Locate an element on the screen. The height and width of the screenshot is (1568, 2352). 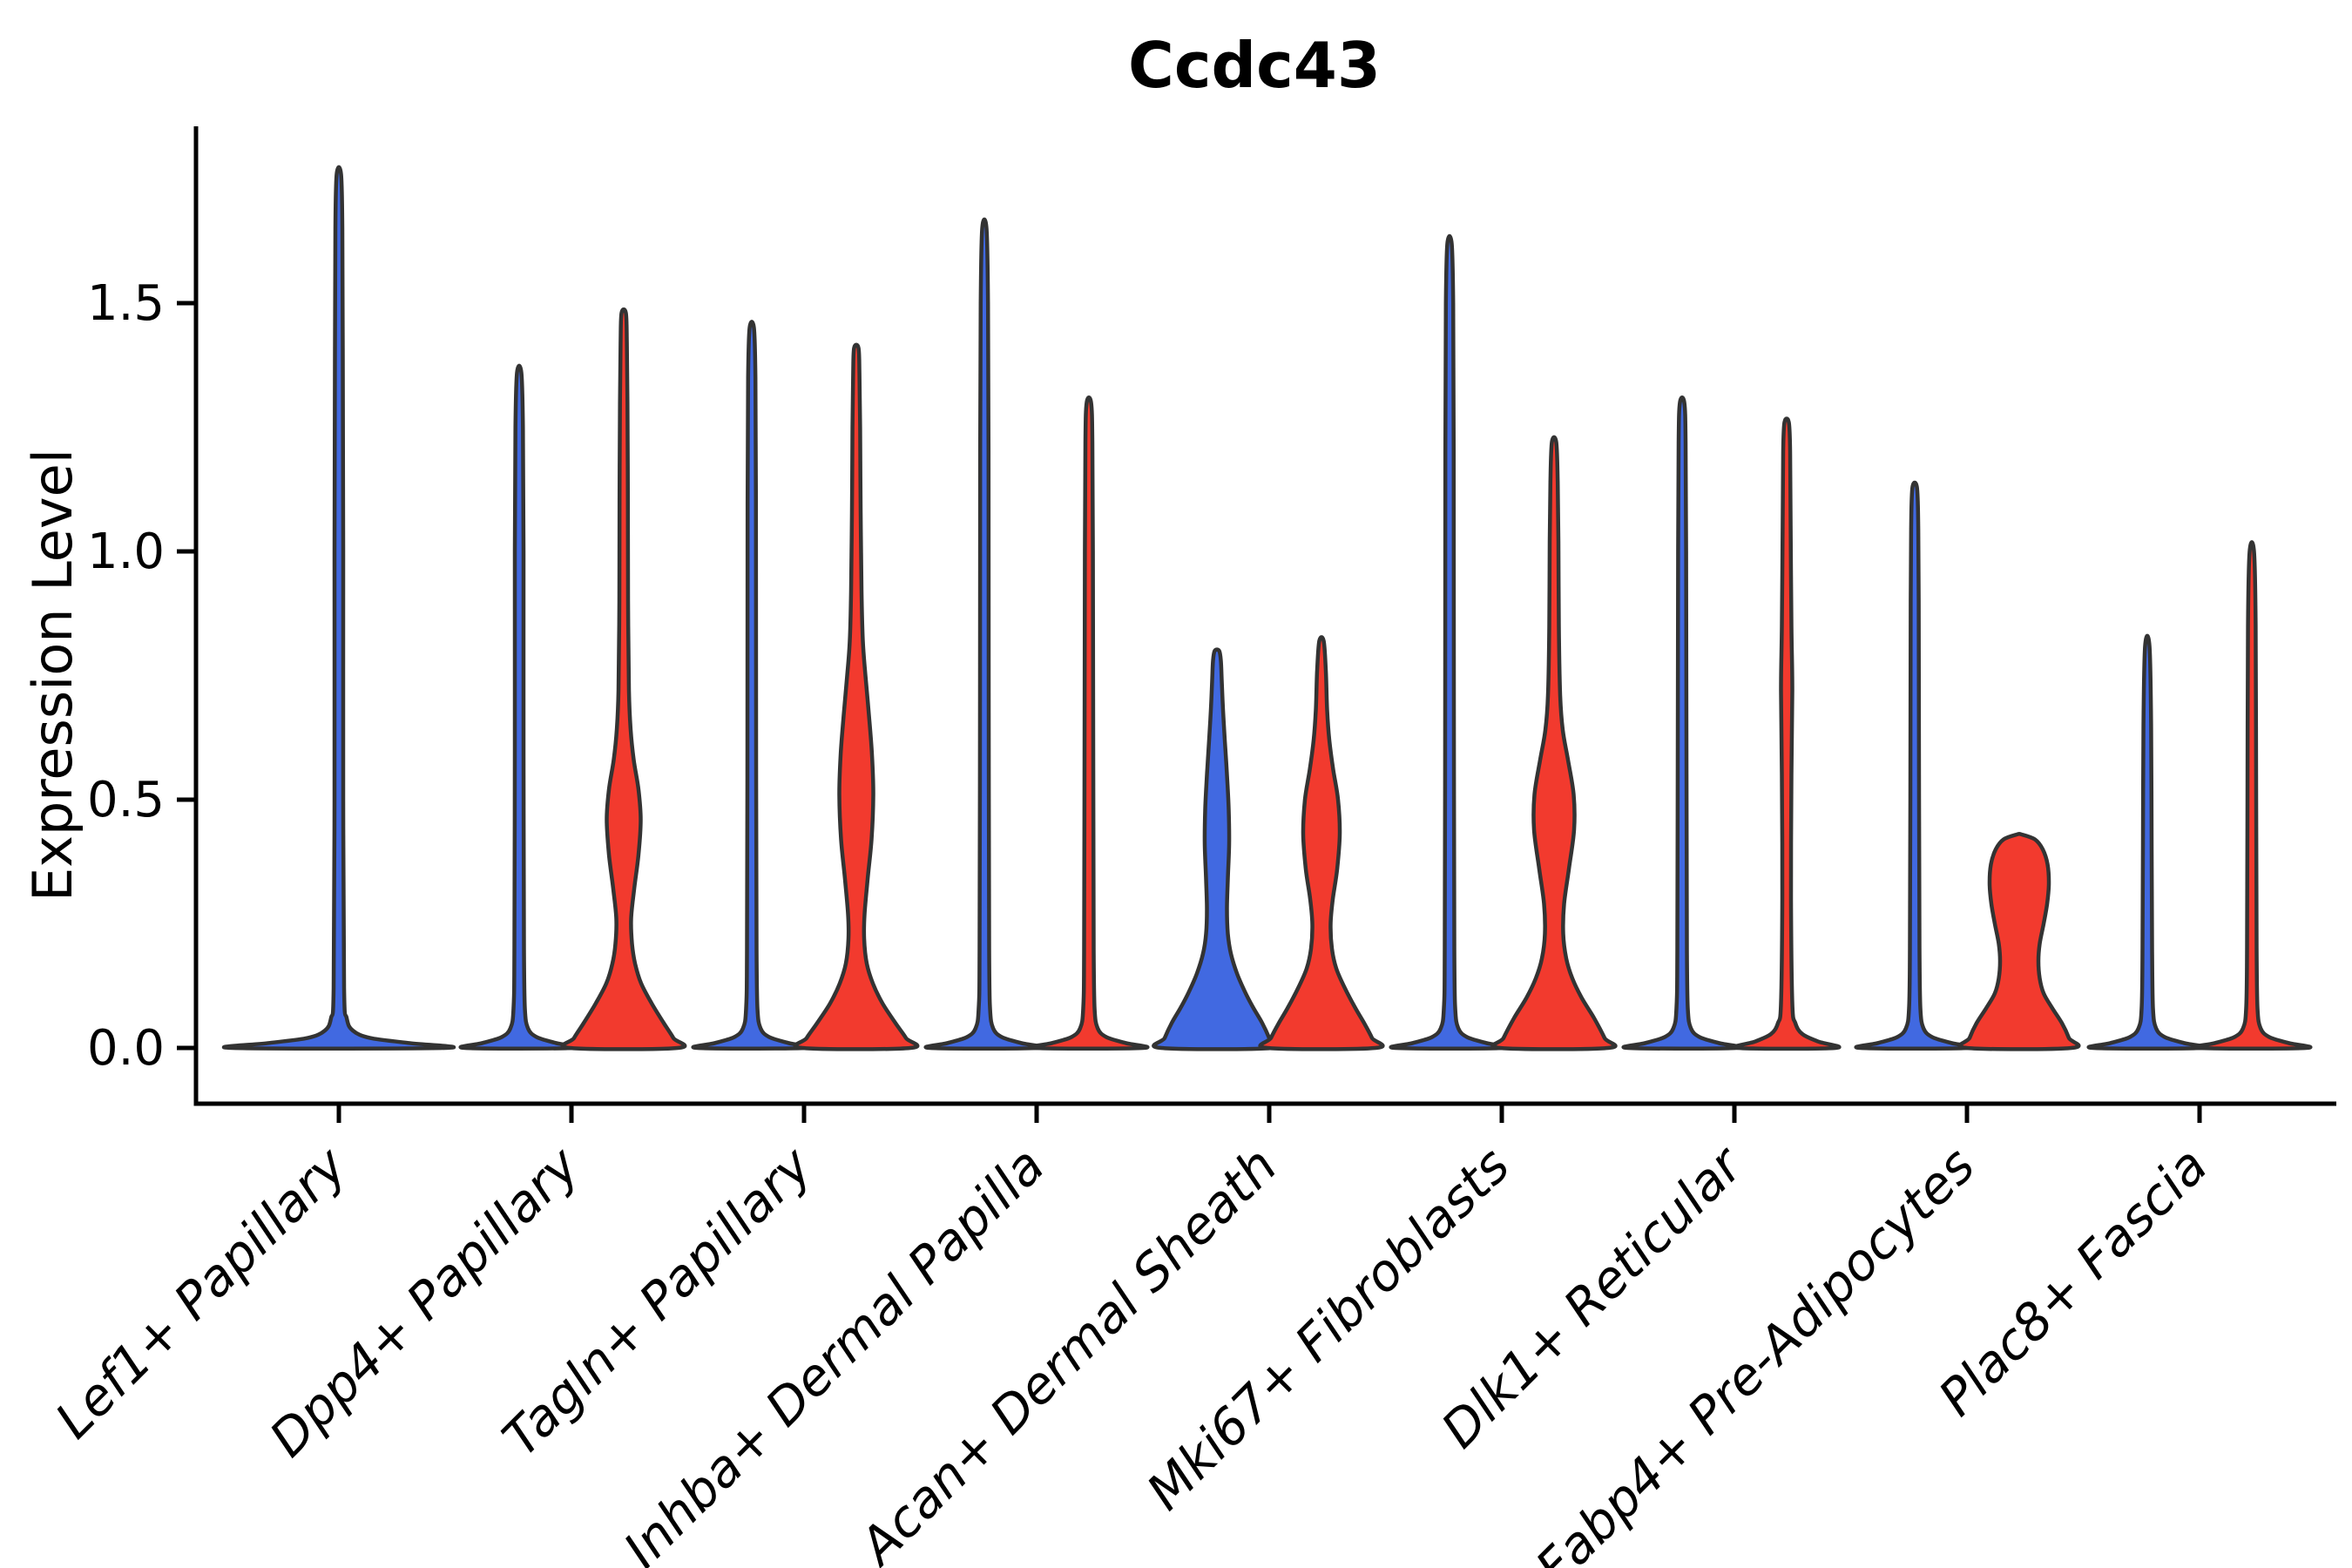
violin-inhba-dermal-papilla-split1 is located at coordinates (984, 634).